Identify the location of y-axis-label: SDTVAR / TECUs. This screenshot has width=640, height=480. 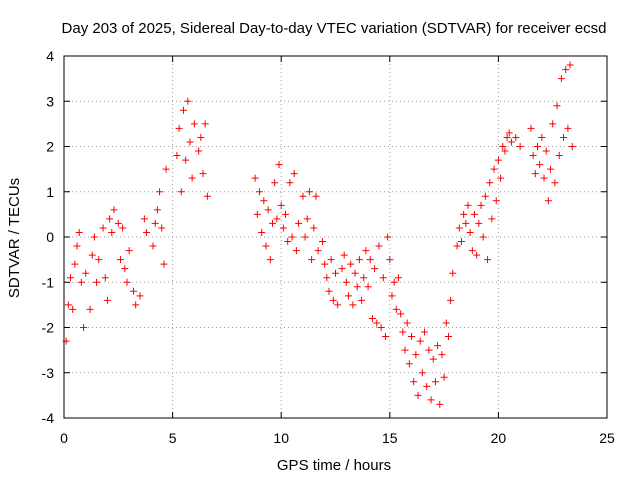
(14, 238).